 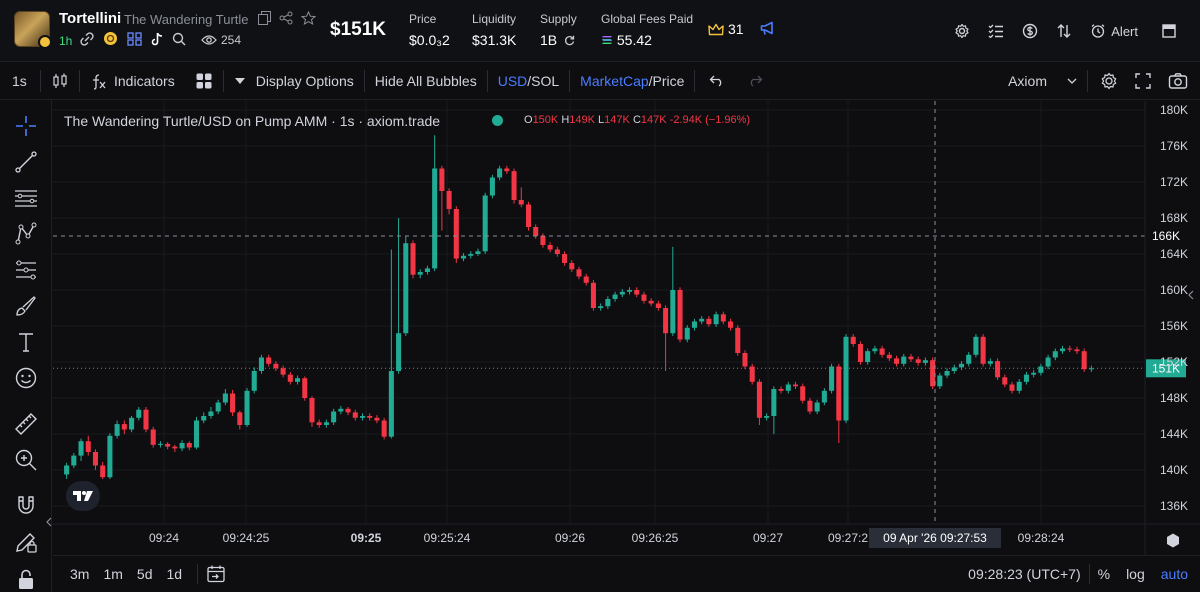 What do you see at coordinates (26, 306) in the screenshot?
I see `brush-tool` at bounding box center [26, 306].